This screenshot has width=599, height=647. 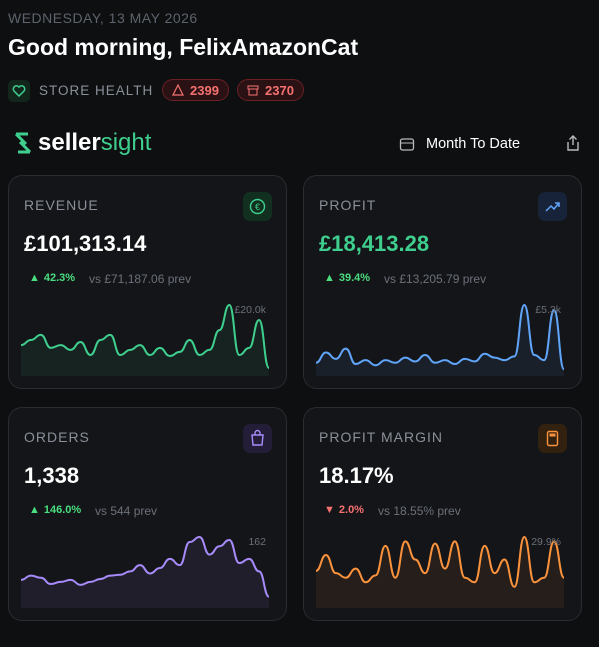 I want to click on change: ▲ 146.0%, so click(x=55, y=510).